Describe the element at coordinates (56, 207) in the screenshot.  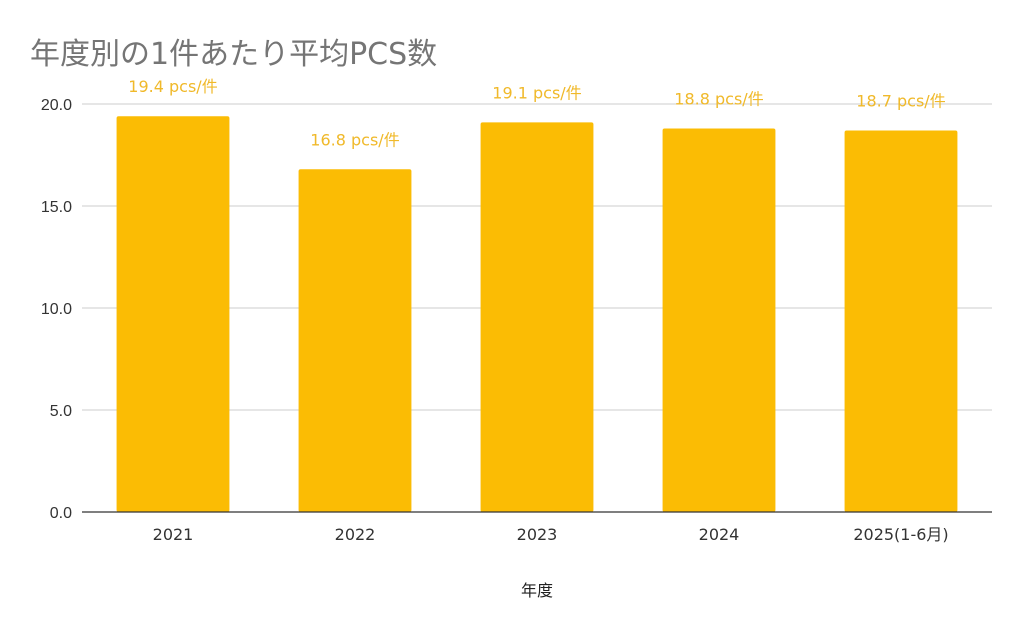
I see `y-tick-label: 15.0` at that location.